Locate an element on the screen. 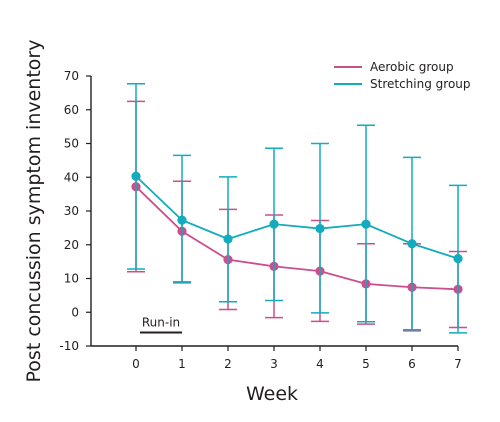  legend-label: Stretching group is located at coordinates (420, 84).